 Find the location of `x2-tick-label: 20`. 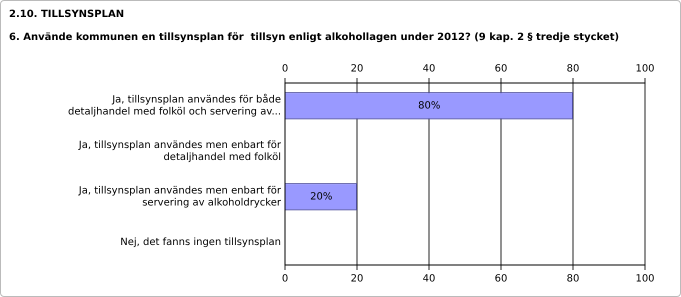

x2-tick-label: 20 is located at coordinates (357, 69).